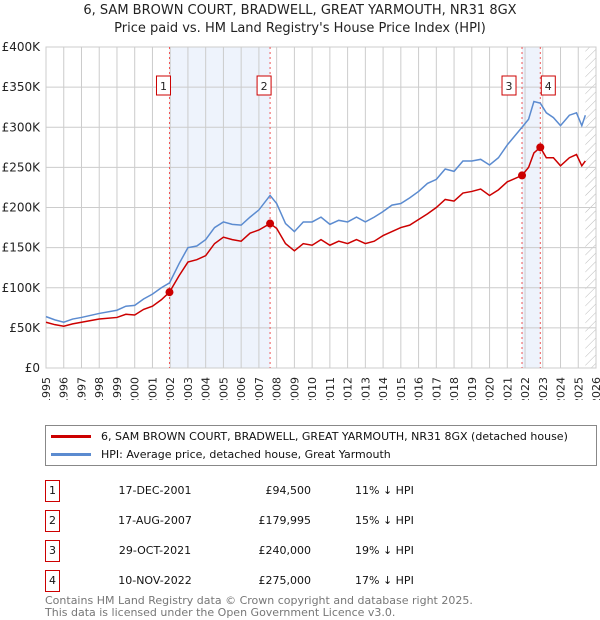 This screenshot has height=620, width=600. I want to click on y-tick-label: £150K, so click(22, 248).